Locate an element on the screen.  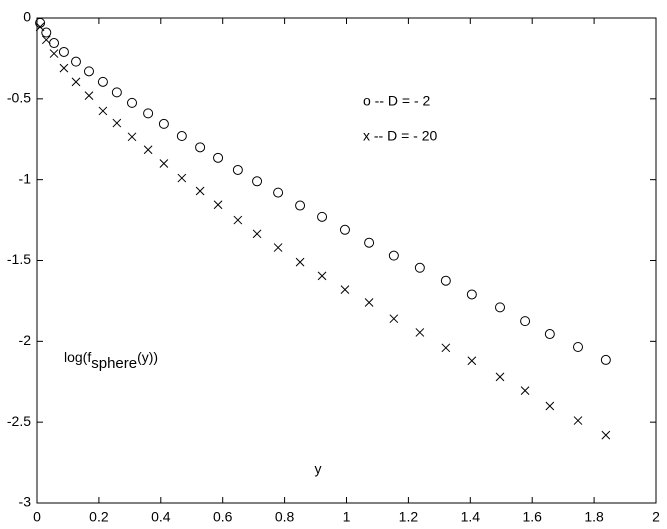
y-tick-label: -3 is located at coordinates (25, 502).